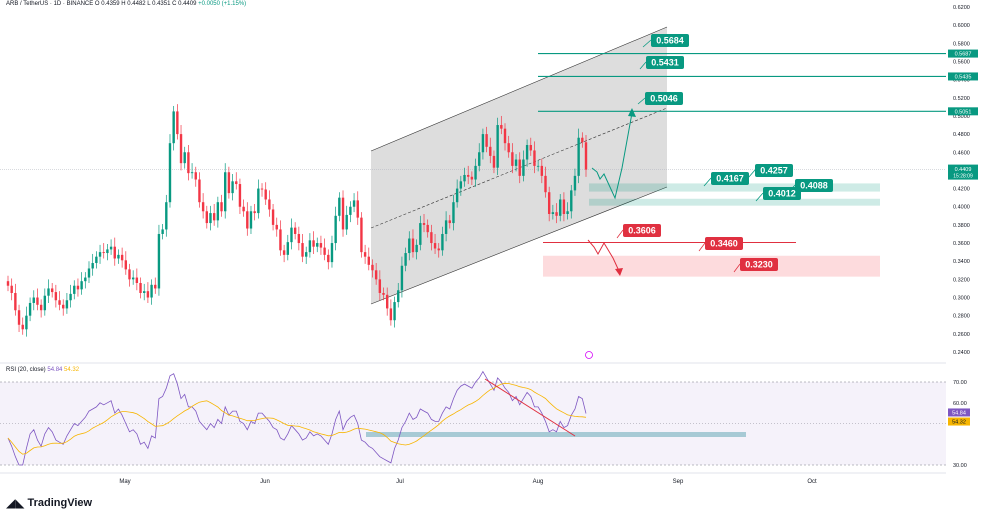 The height and width of the screenshot is (516, 984). I want to click on symbol-name: ARB / TetherUS · 1D · BINANCE, so click(50, 4).